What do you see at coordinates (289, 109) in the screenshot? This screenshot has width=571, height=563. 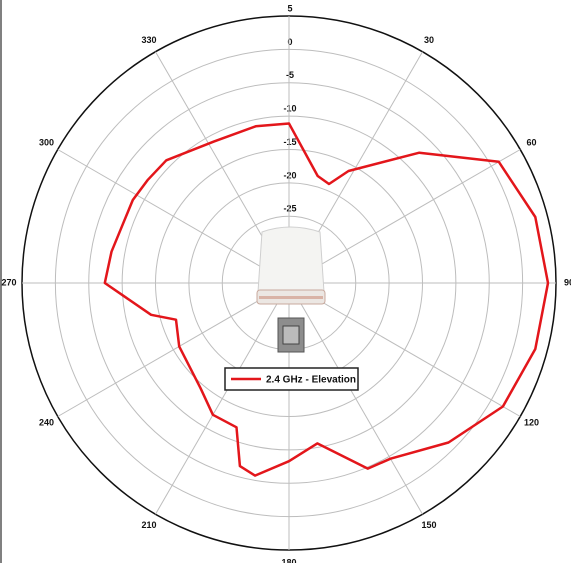 I see `r-tick-label: -10` at bounding box center [289, 109].